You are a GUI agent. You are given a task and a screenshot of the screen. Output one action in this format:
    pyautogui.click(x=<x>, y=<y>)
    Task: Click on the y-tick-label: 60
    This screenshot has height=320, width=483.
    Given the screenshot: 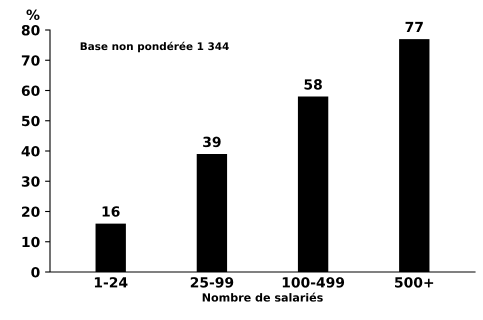 What is the action you would take?
    pyautogui.click(x=31, y=90)
    